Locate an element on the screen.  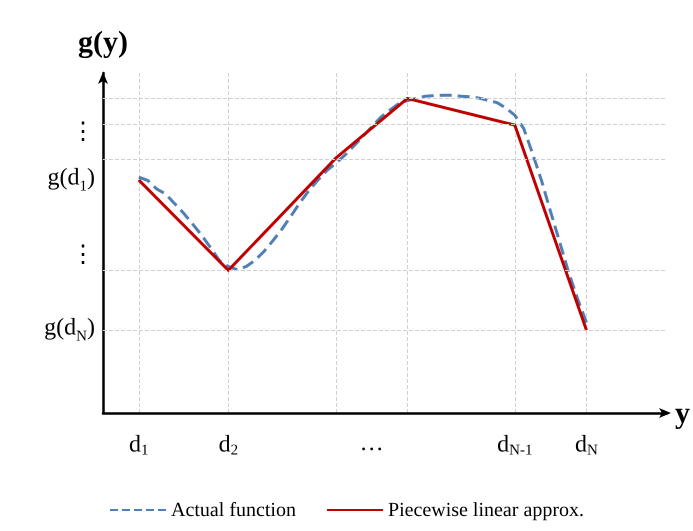
x-axis-title: y is located at coordinates (682, 413).